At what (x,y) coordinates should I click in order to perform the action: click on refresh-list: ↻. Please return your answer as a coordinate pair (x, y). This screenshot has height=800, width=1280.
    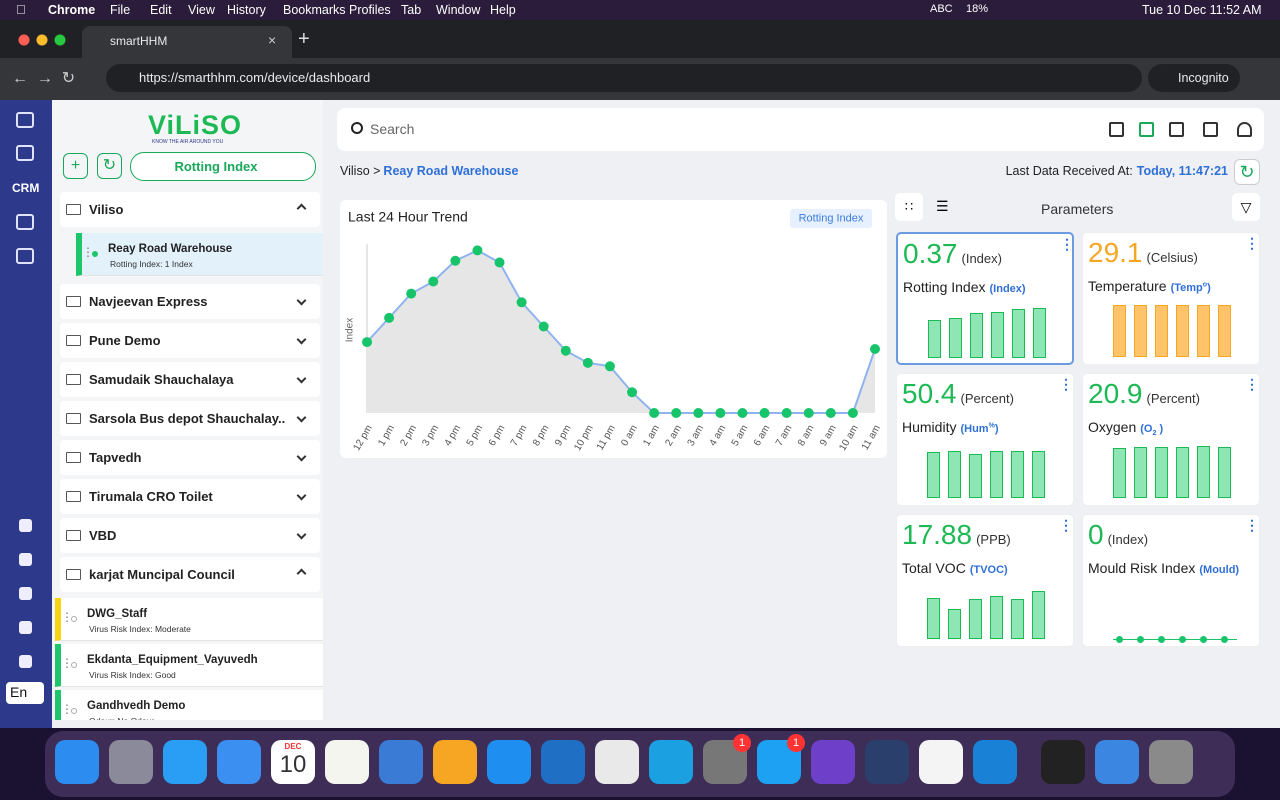
    Looking at the image, I should click on (109, 166).